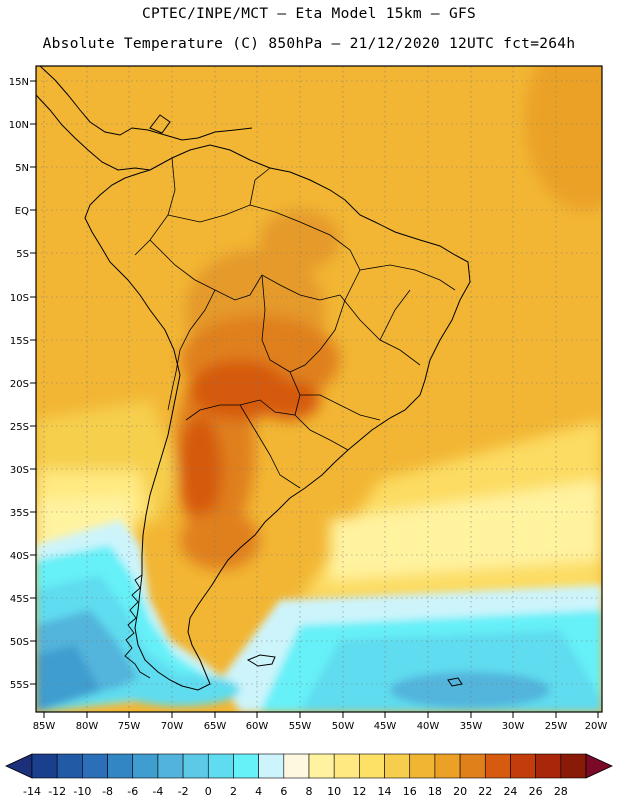 The height and width of the screenshot is (800, 618). What do you see at coordinates (132, 791) in the screenshot?
I see `colorbar-label: -6` at bounding box center [132, 791].